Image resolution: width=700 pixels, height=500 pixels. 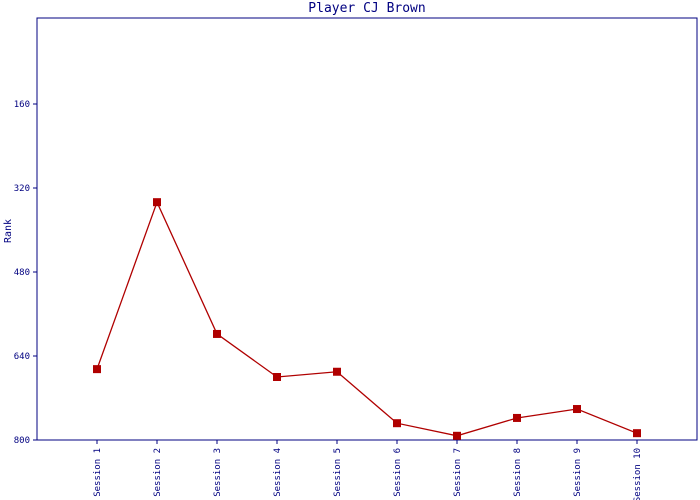 What do you see at coordinates (8, 231) in the screenshot?
I see `y-axis-label: Rank` at bounding box center [8, 231].